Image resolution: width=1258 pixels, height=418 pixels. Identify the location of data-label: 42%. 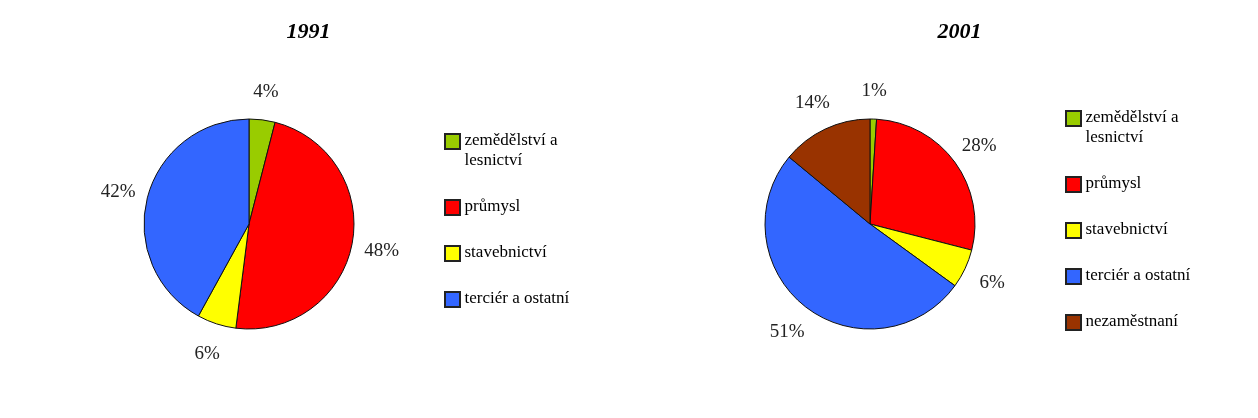
(118, 190).